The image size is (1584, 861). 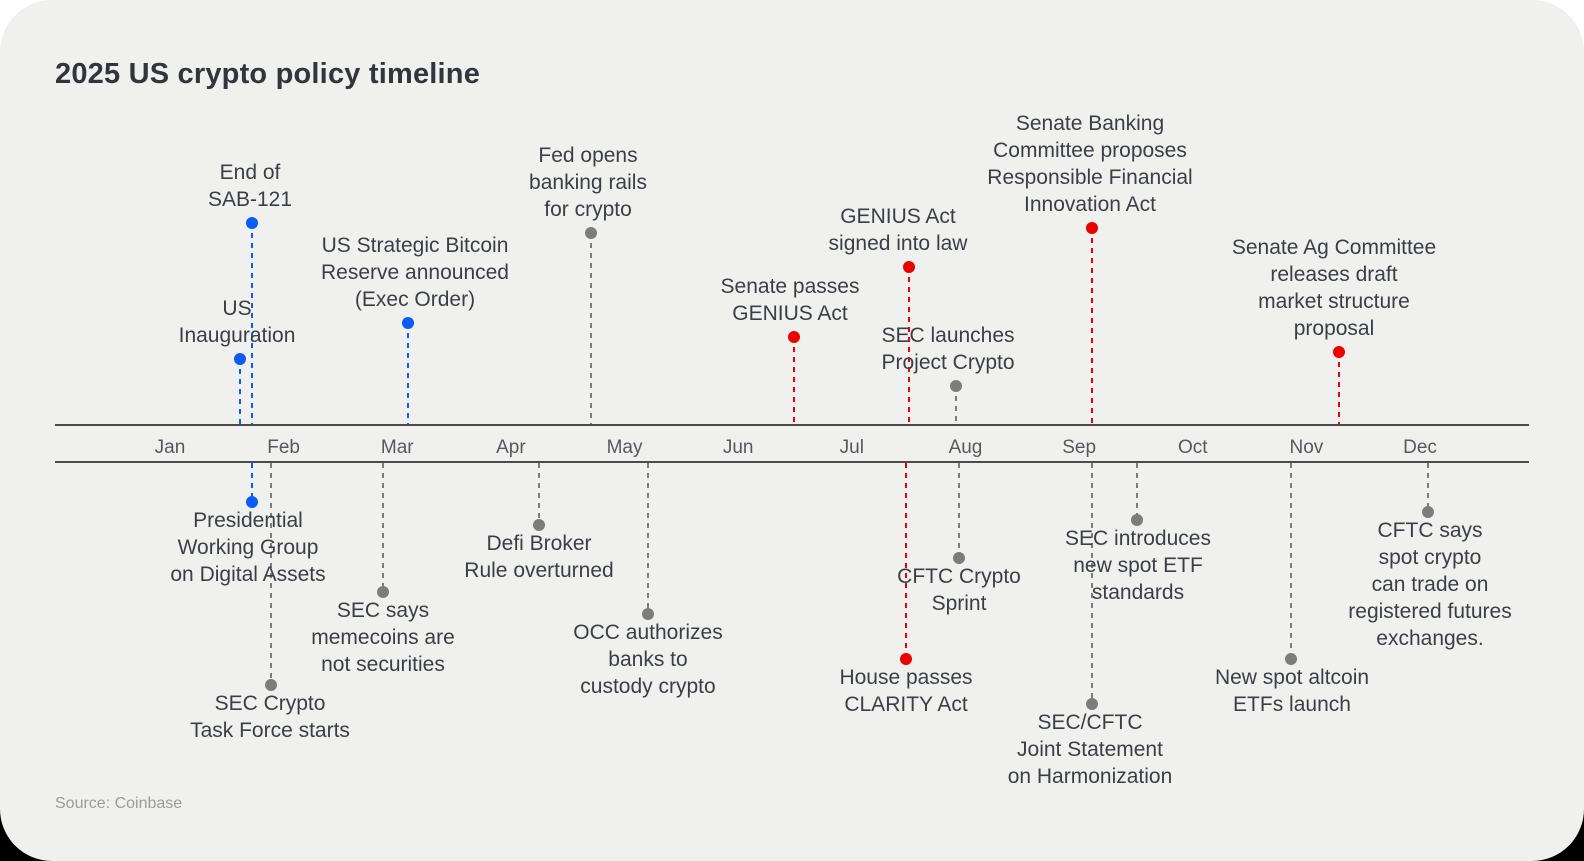 What do you see at coordinates (1090, 749) in the screenshot?
I see `event-label-sec-cftc-harmonization: SEC/CFTC Joint Statement on Harmonization` at bounding box center [1090, 749].